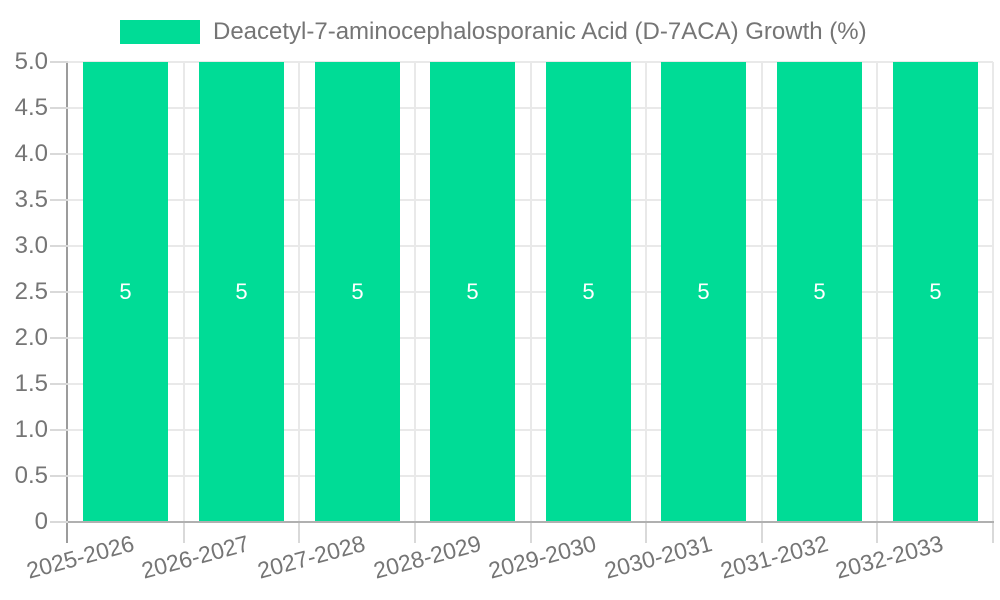 The width and height of the screenshot is (1000, 600). What do you see at coordinates (41, 521) in the screenshot?
I see `y-axis-tick-label: 0` at bounding box center [41, 521].